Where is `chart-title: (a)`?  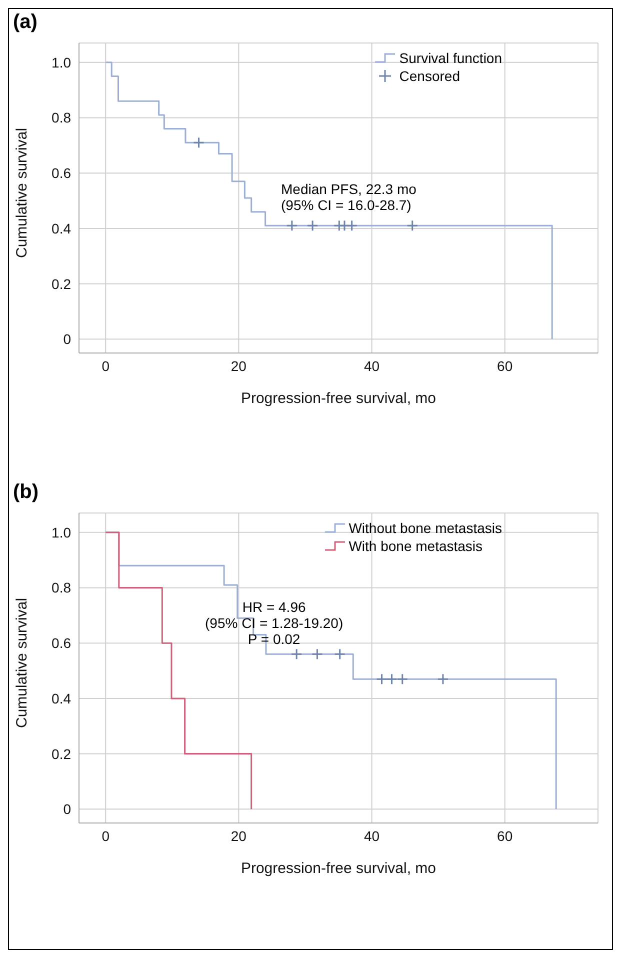 chart-title: (a) is located at coordinates (25, 22).